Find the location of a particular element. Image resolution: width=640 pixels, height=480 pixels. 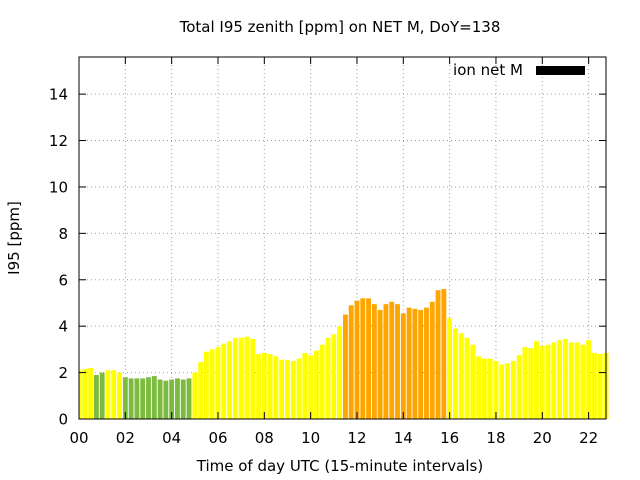

x-tick-label: 18 is located at coordinates (495, 438).